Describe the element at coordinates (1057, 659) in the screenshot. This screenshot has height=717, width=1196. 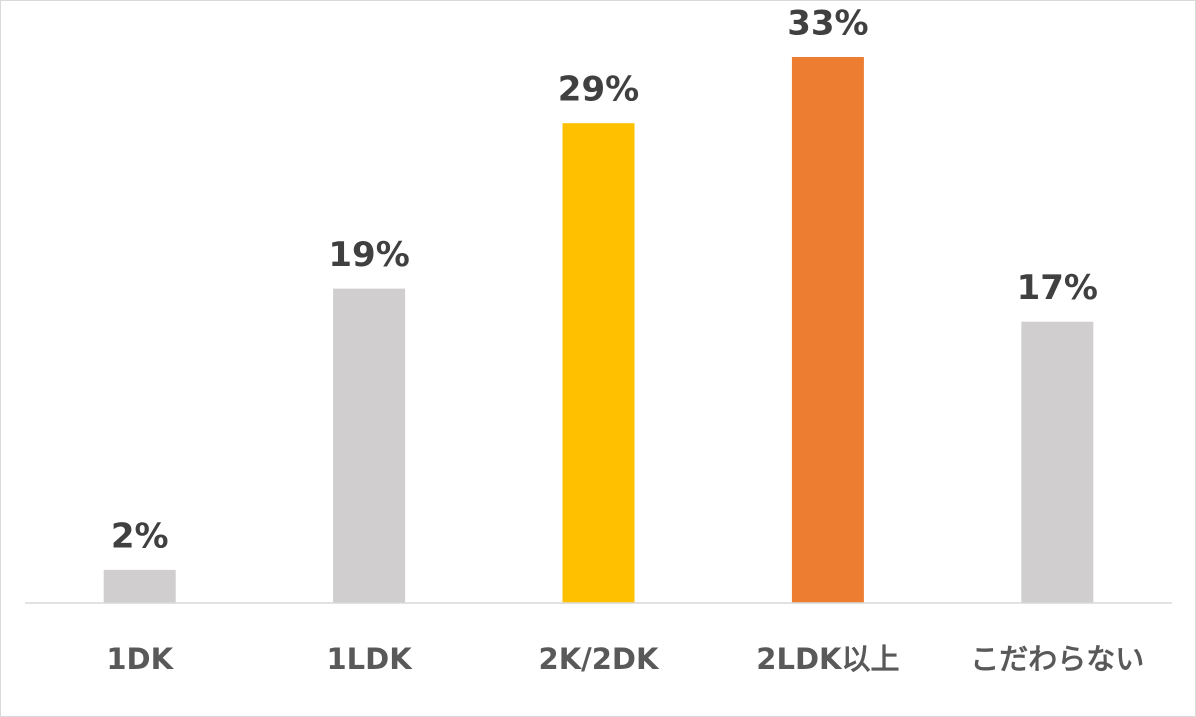
I see `x-tick-label: こだわらない` at that location.